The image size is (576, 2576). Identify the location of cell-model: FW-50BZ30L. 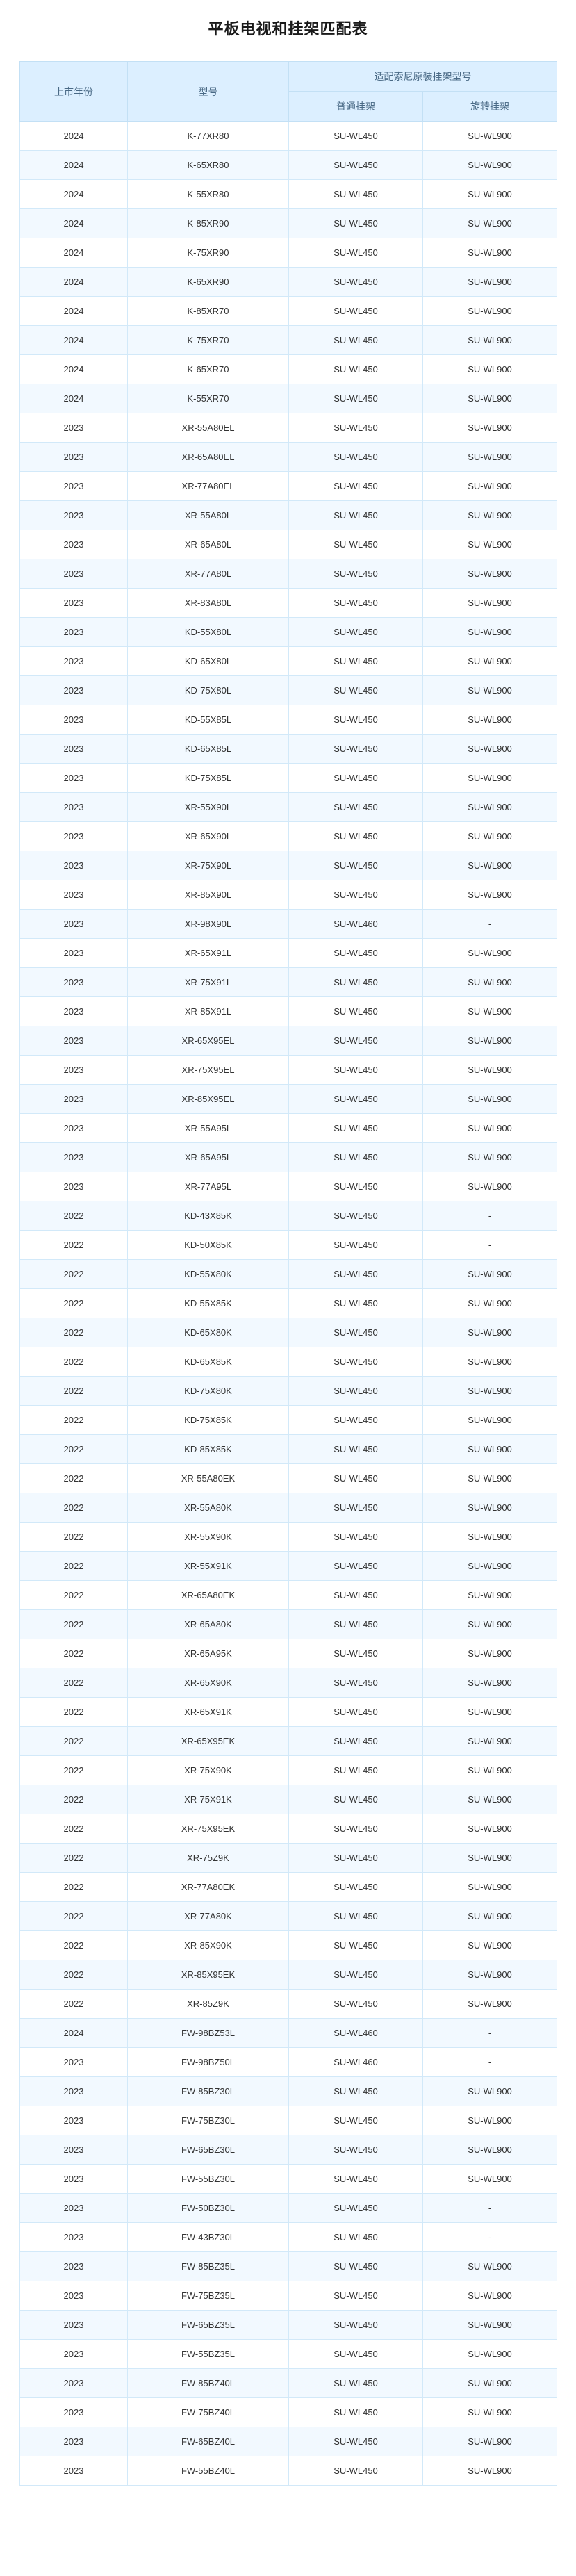
(208, 2208).